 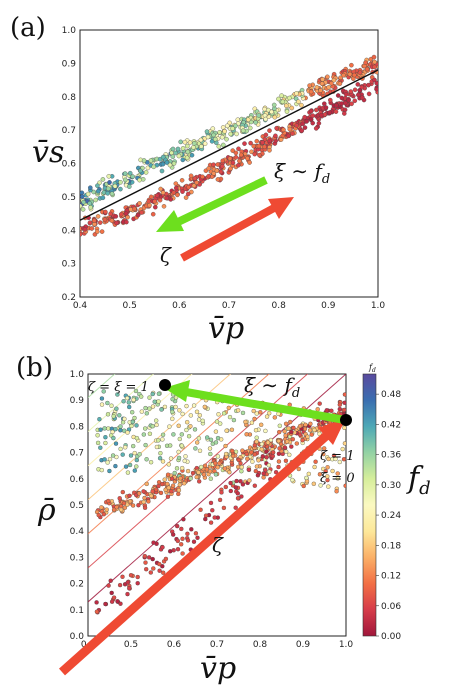 I want to click on panel-a-label: (a), so click(x=28, y=28).